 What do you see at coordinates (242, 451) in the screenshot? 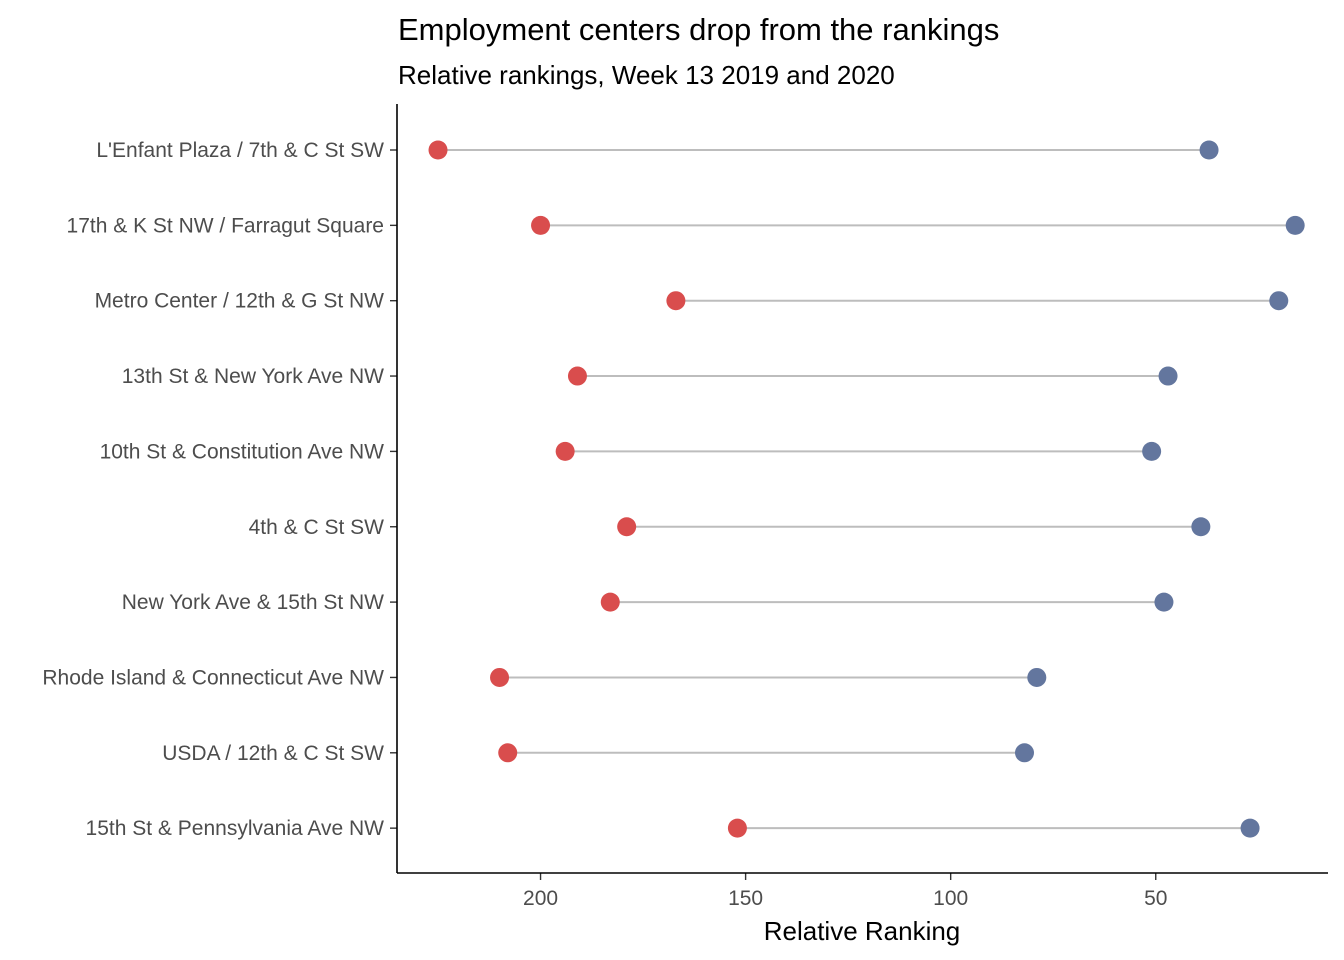
I see `category-label: 10th St & Constitution Ave NW` at bounding box center [242, 451].